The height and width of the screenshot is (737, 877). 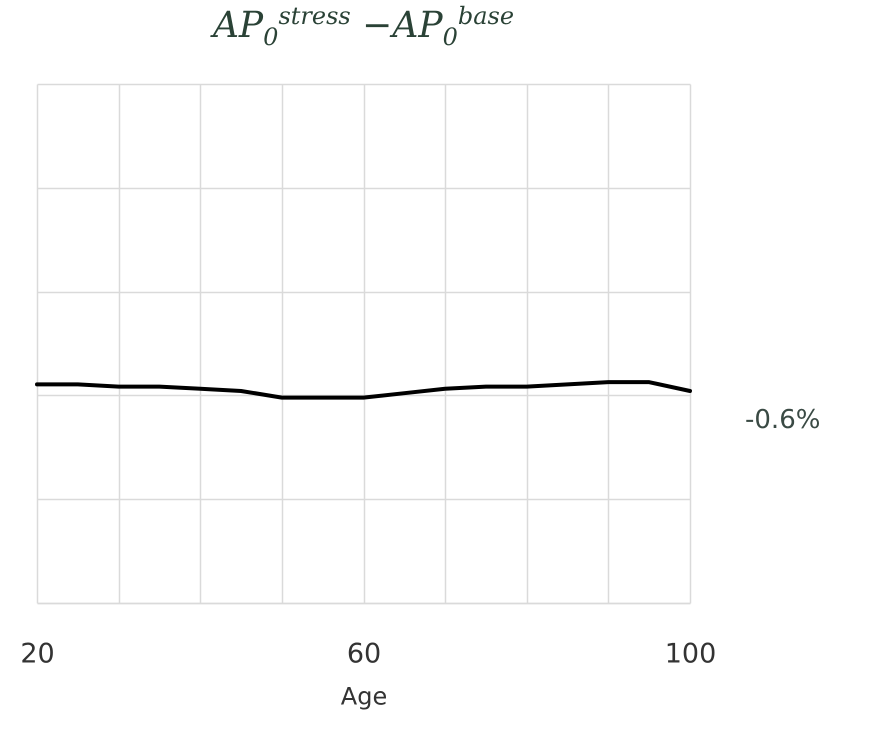 What do you see at coordinates (690, 654) in the screenshot?
I see `x-tick-label: 100` at bounding box center [690, 654].